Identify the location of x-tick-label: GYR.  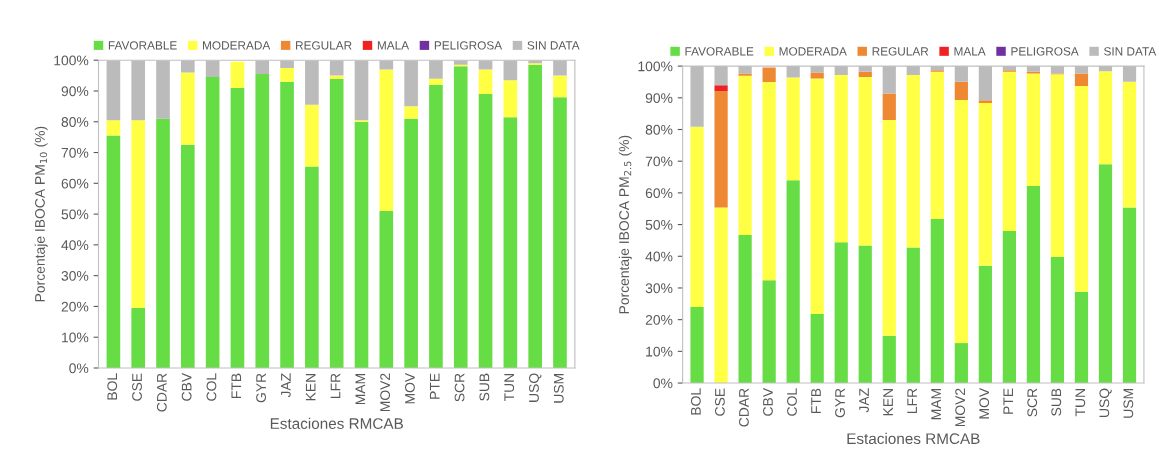
(840, 403).